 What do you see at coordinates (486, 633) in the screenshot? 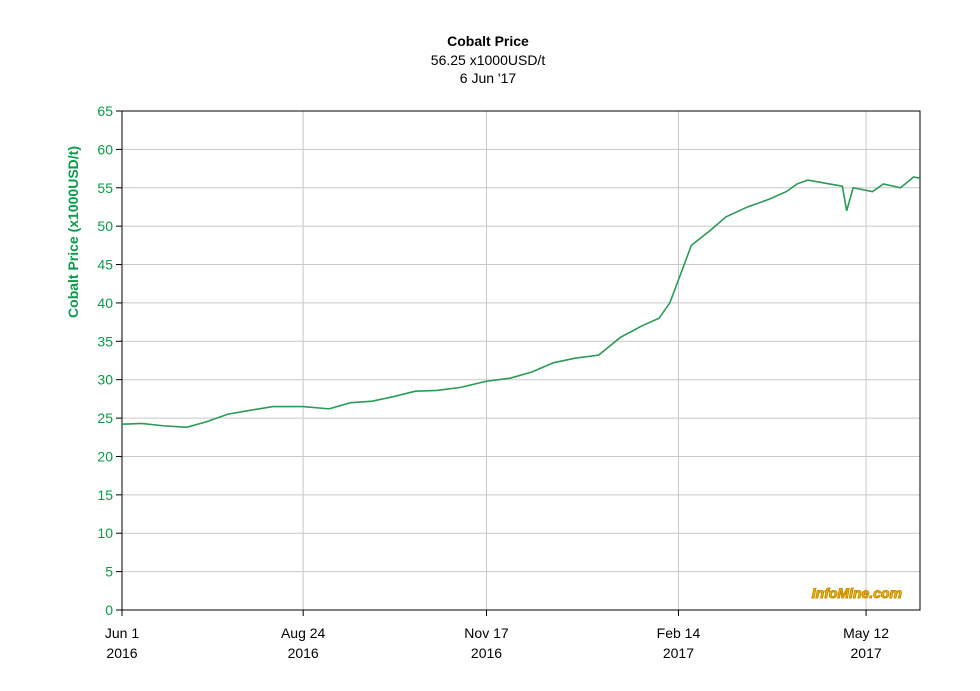
I see `x-tick-label: Nov 17` at bounding box center [486, 633].